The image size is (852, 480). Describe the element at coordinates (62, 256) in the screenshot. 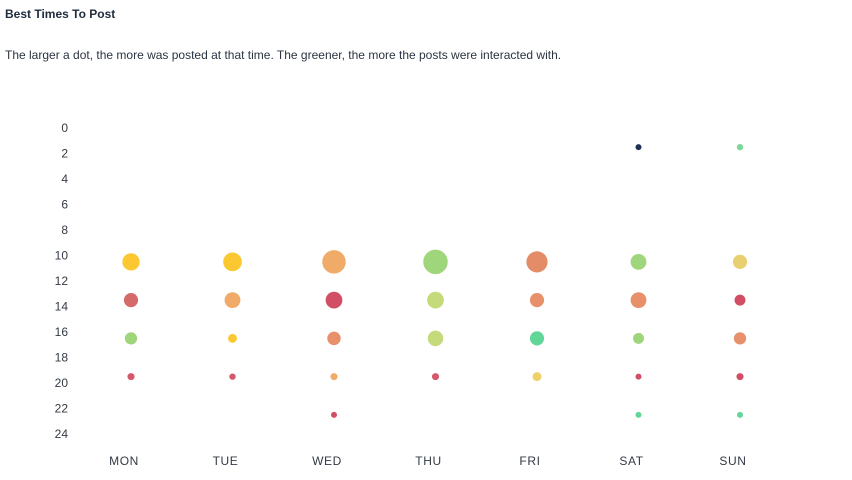

I see `y-tick-label: 10` at that location.